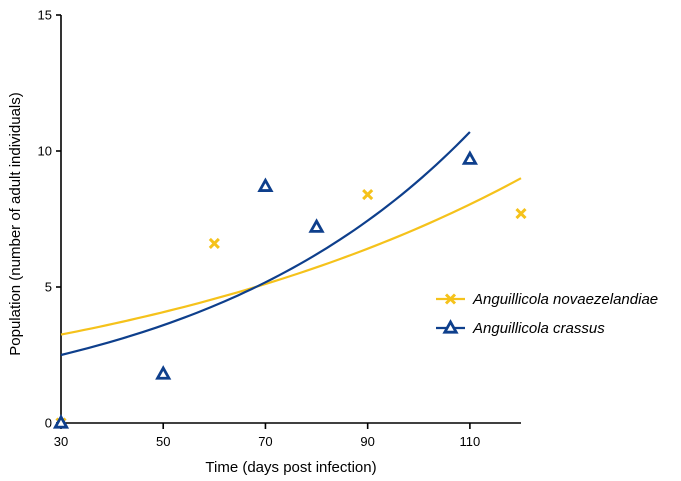 The height and width of the screenshot is (481, 681). What do you see at coordinates (15, 224) in the screenshot?
I see `y-axis-title: Population (number of adult individuals)` at bounding box center [15, 224].